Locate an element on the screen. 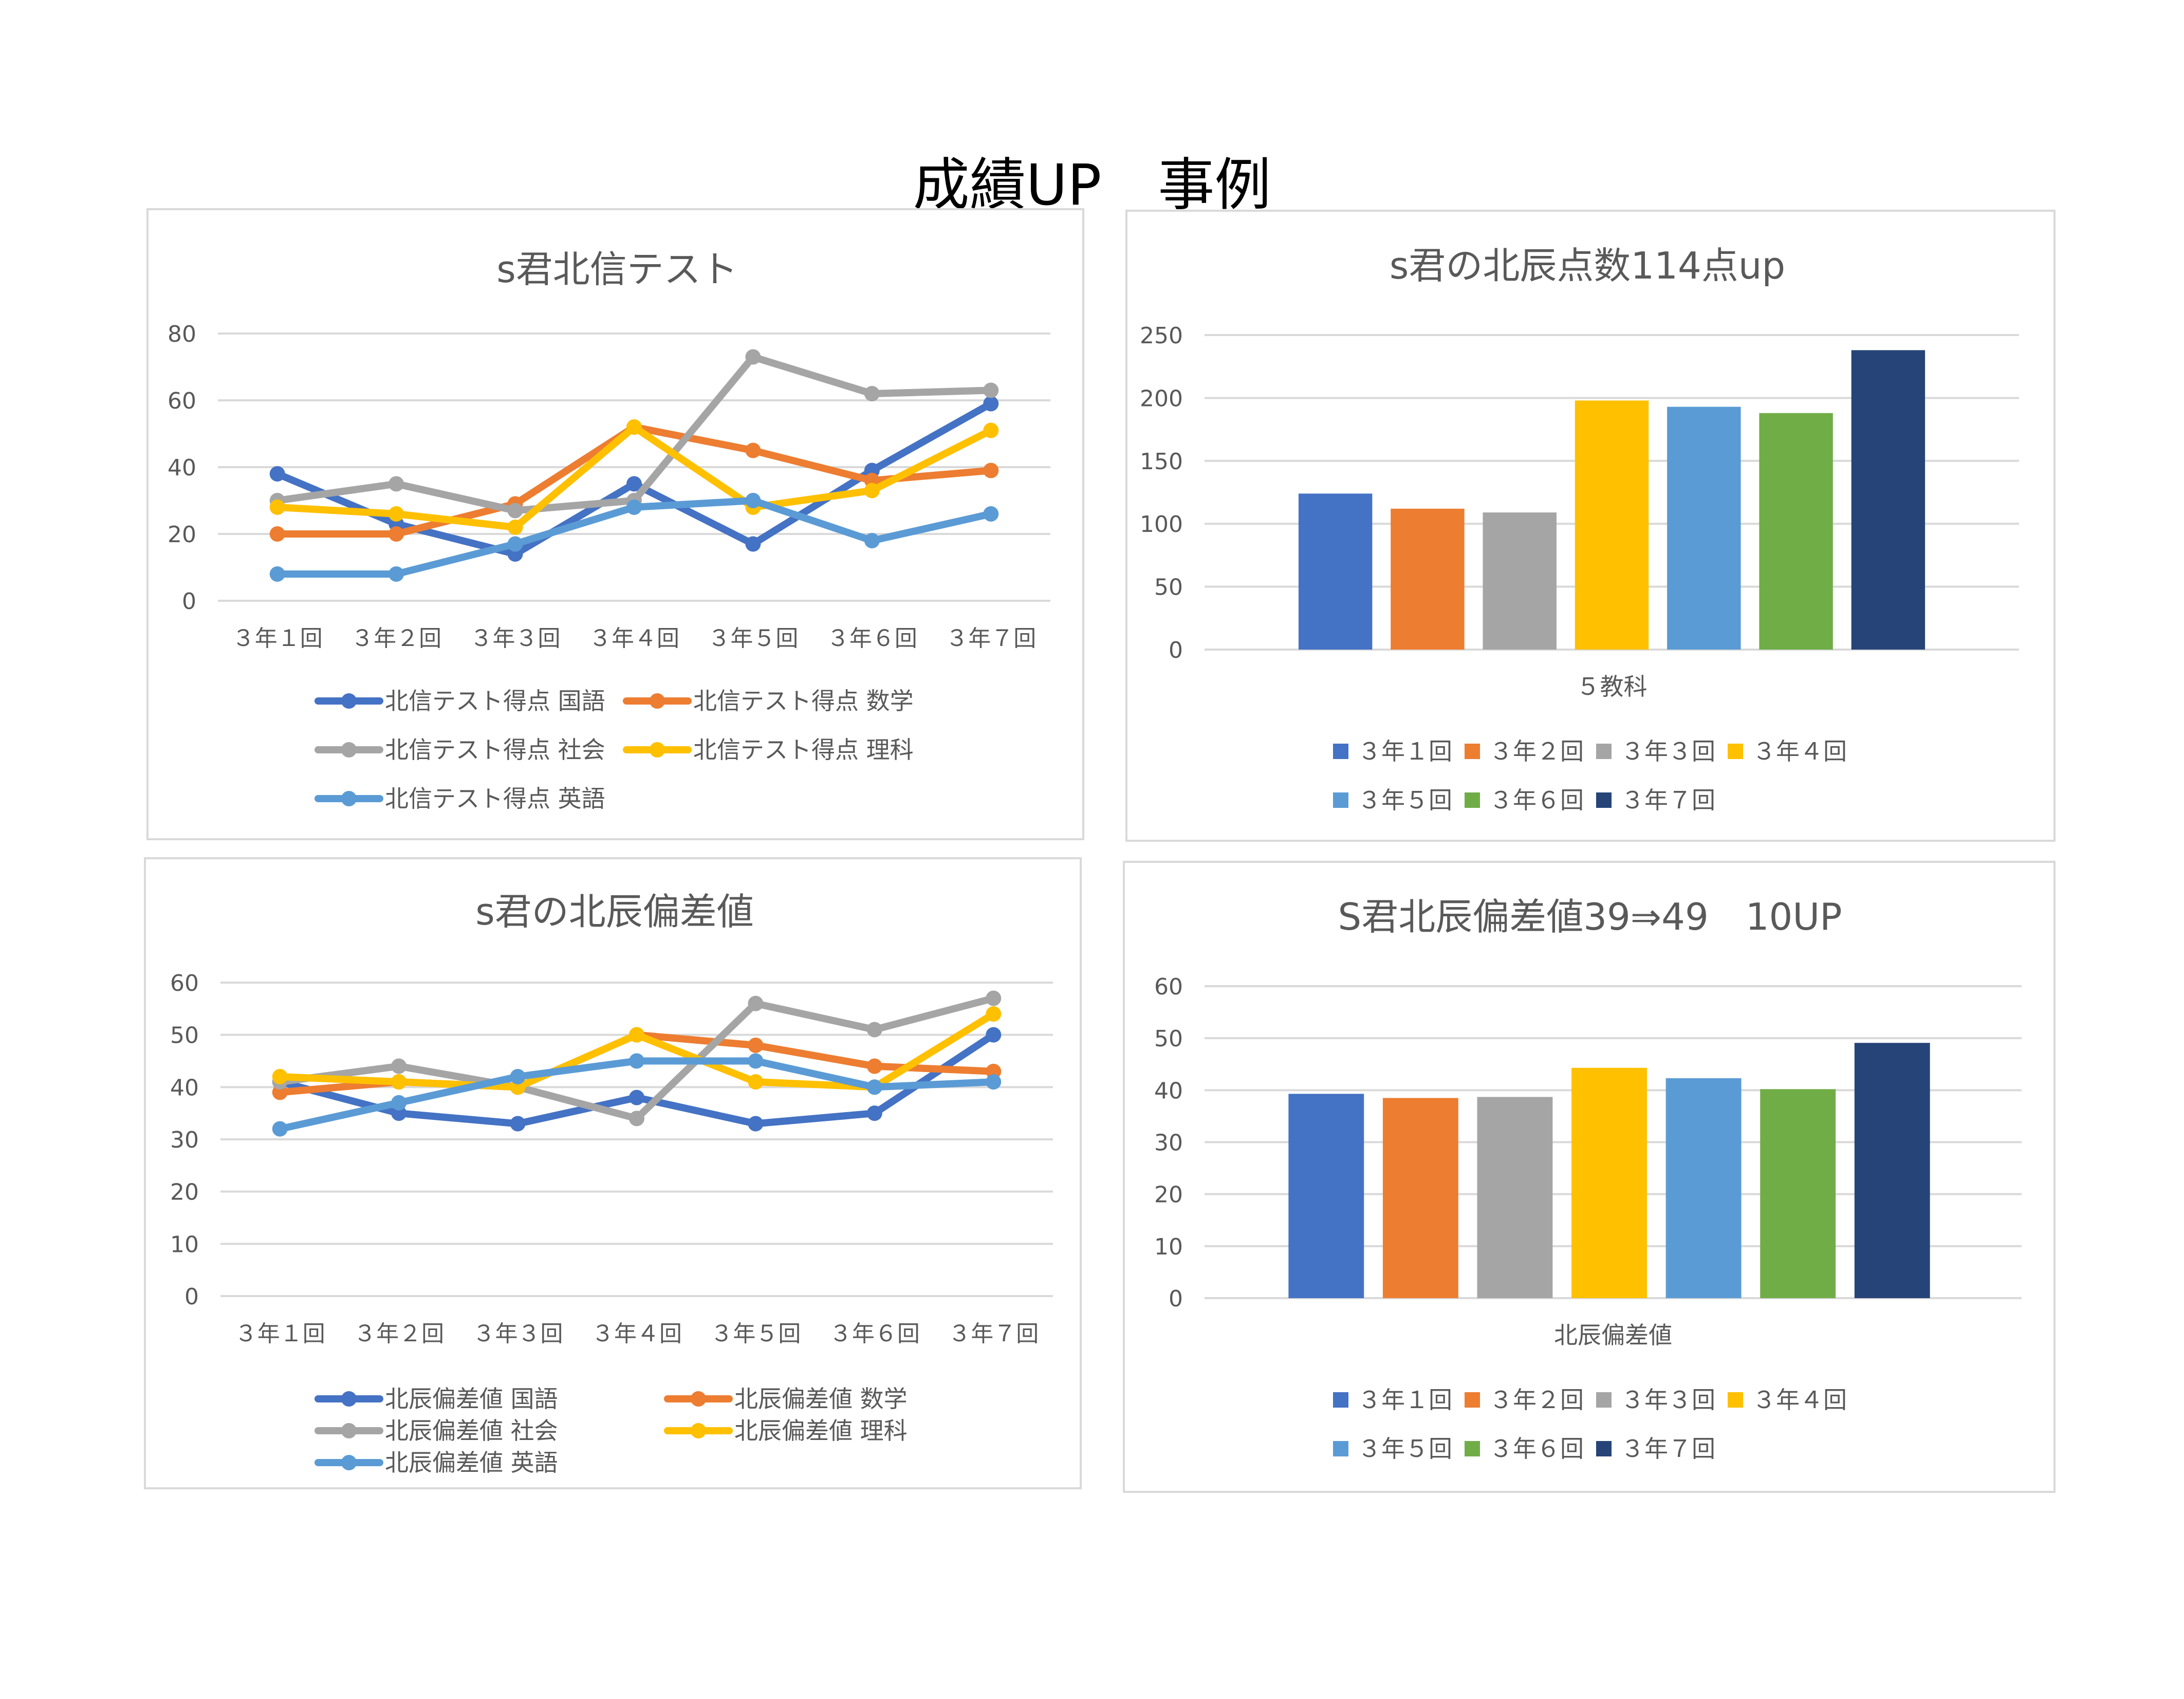 Image resolution: width=2184 pixels, height=1699 pixels. x-tick-label: ３年５回 is located at coordinates (753, 638).